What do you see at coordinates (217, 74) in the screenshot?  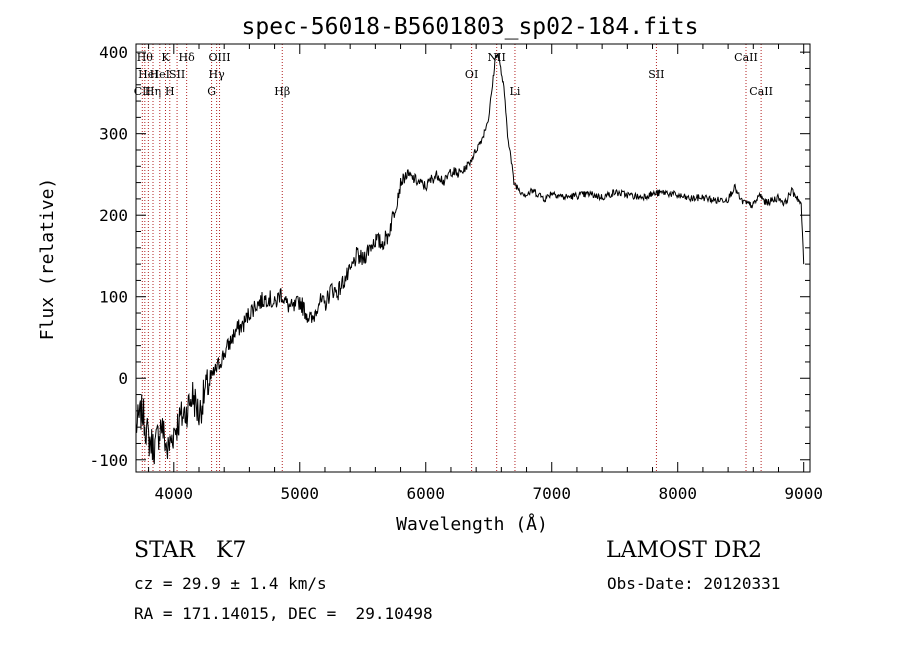 I see `spectral-line-label: Hγ` at bounding box center [217, 74].